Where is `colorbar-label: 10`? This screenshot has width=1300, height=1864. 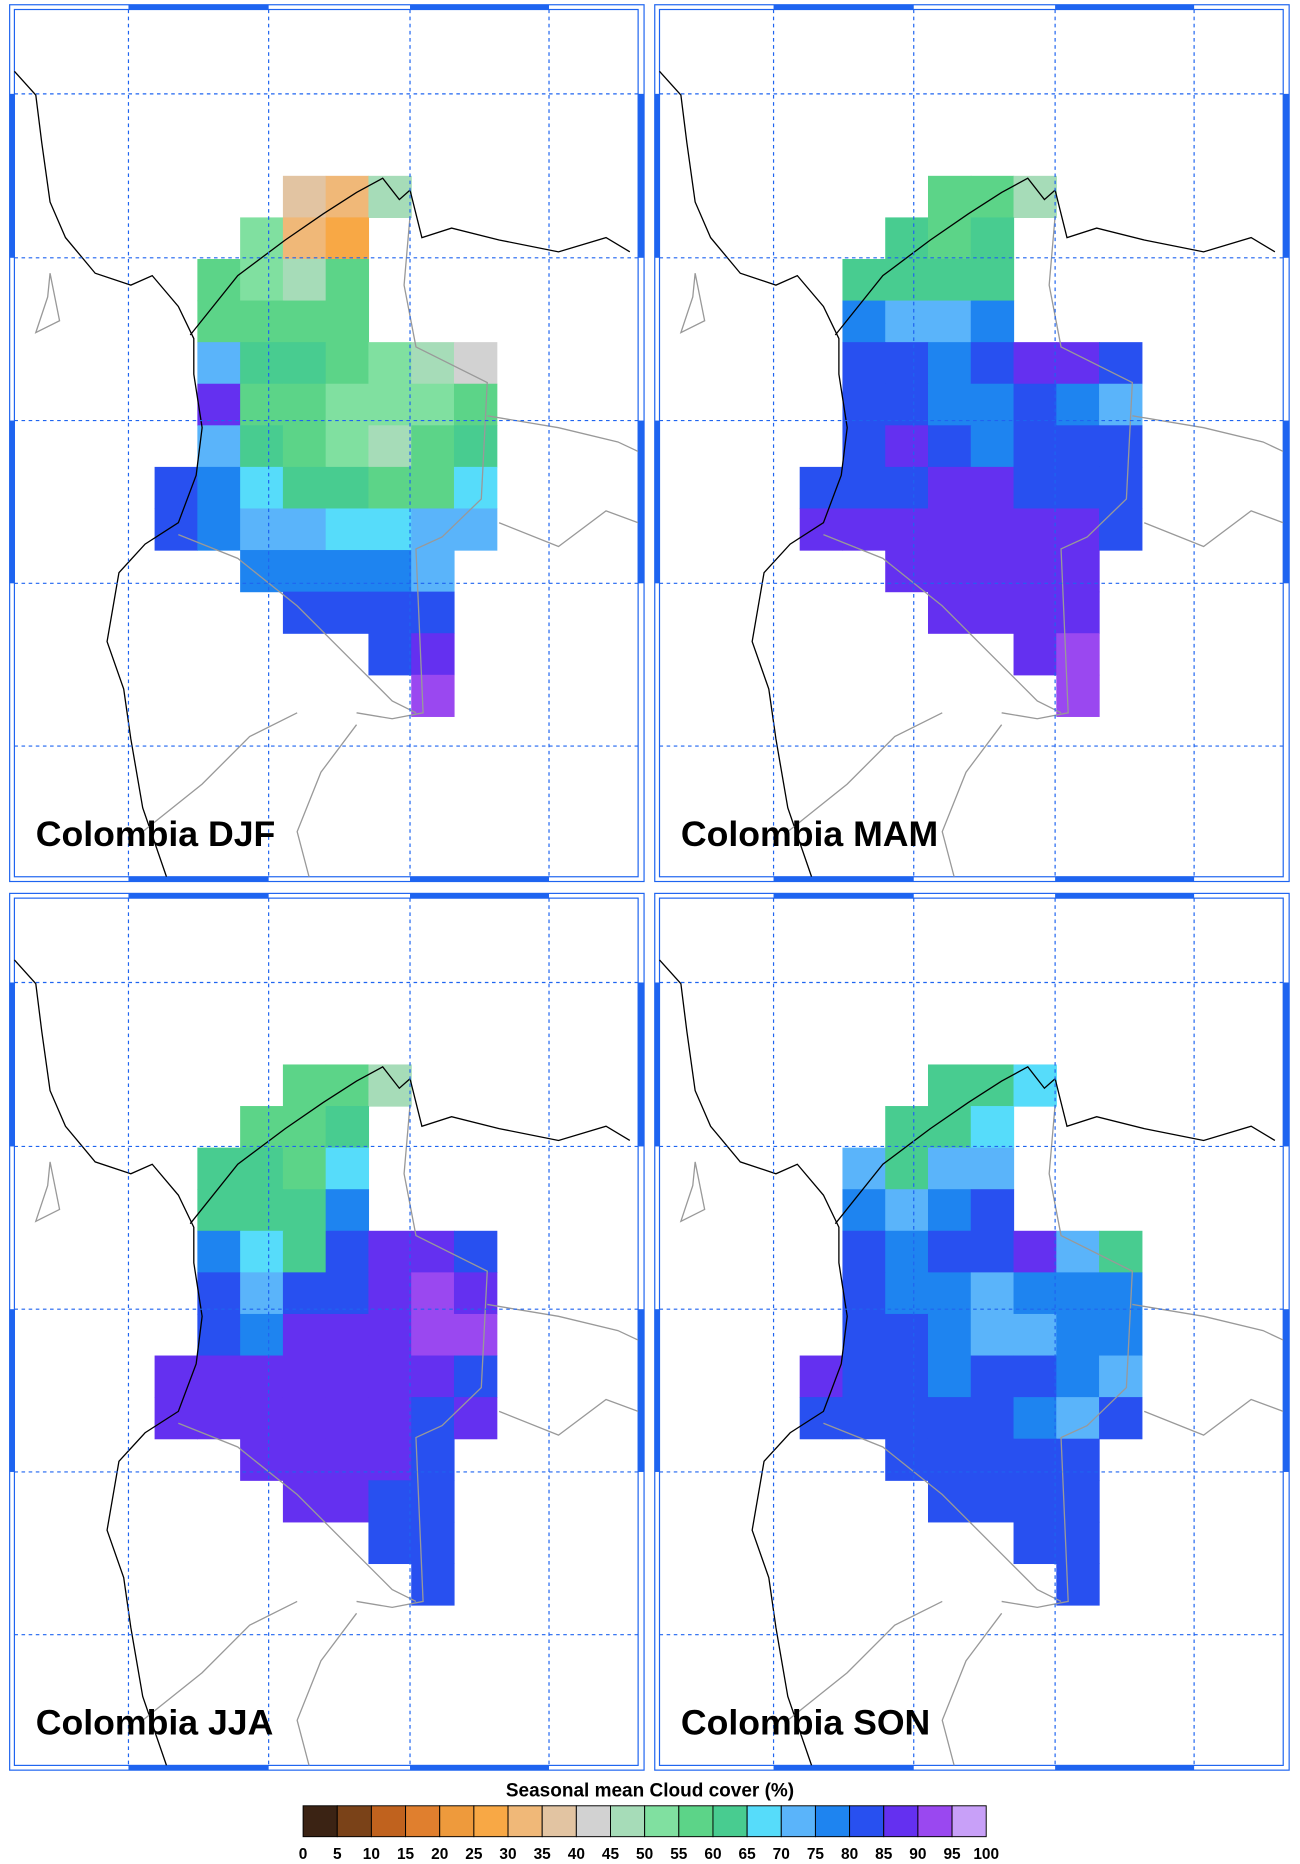 colorbar-label: 10 is located at coordinates (371, 1854).